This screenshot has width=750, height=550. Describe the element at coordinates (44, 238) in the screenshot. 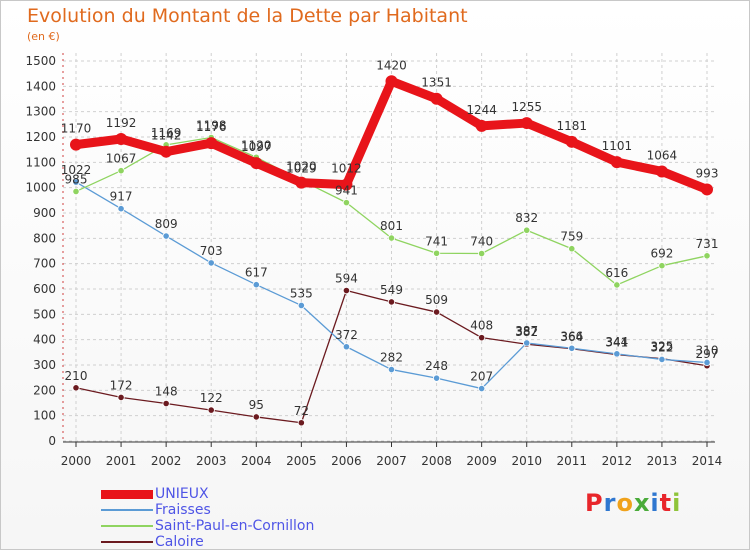

I see `y-tick-label: 800` at that location.